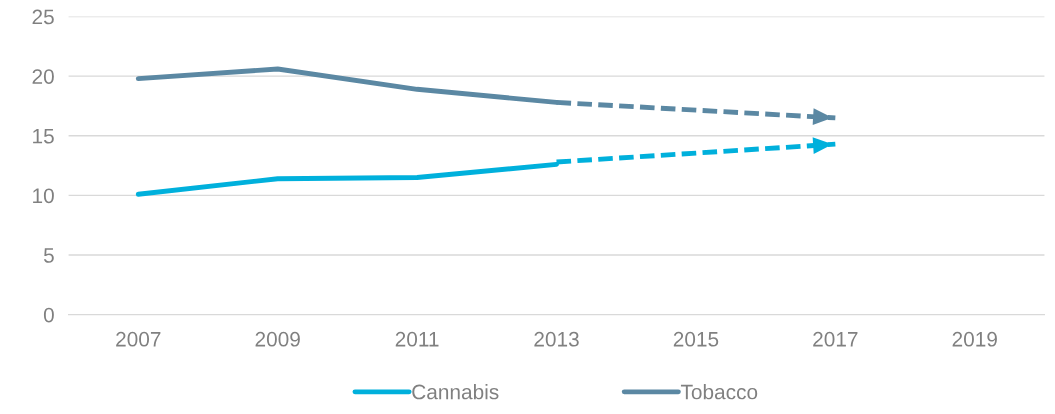 This screenshot has height=414, width=1055. I want to click on y-tick-label: 5, so click(48, 255).